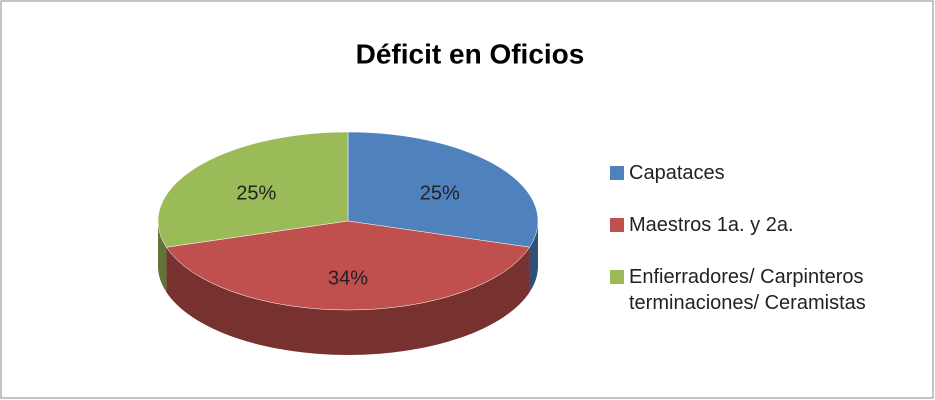 This screenshot has height=400, width=935. Describe the element at coordinates (711, 225) in the screenshot. I see `legend-label: Maestros 1a. y 2a.` at that location.